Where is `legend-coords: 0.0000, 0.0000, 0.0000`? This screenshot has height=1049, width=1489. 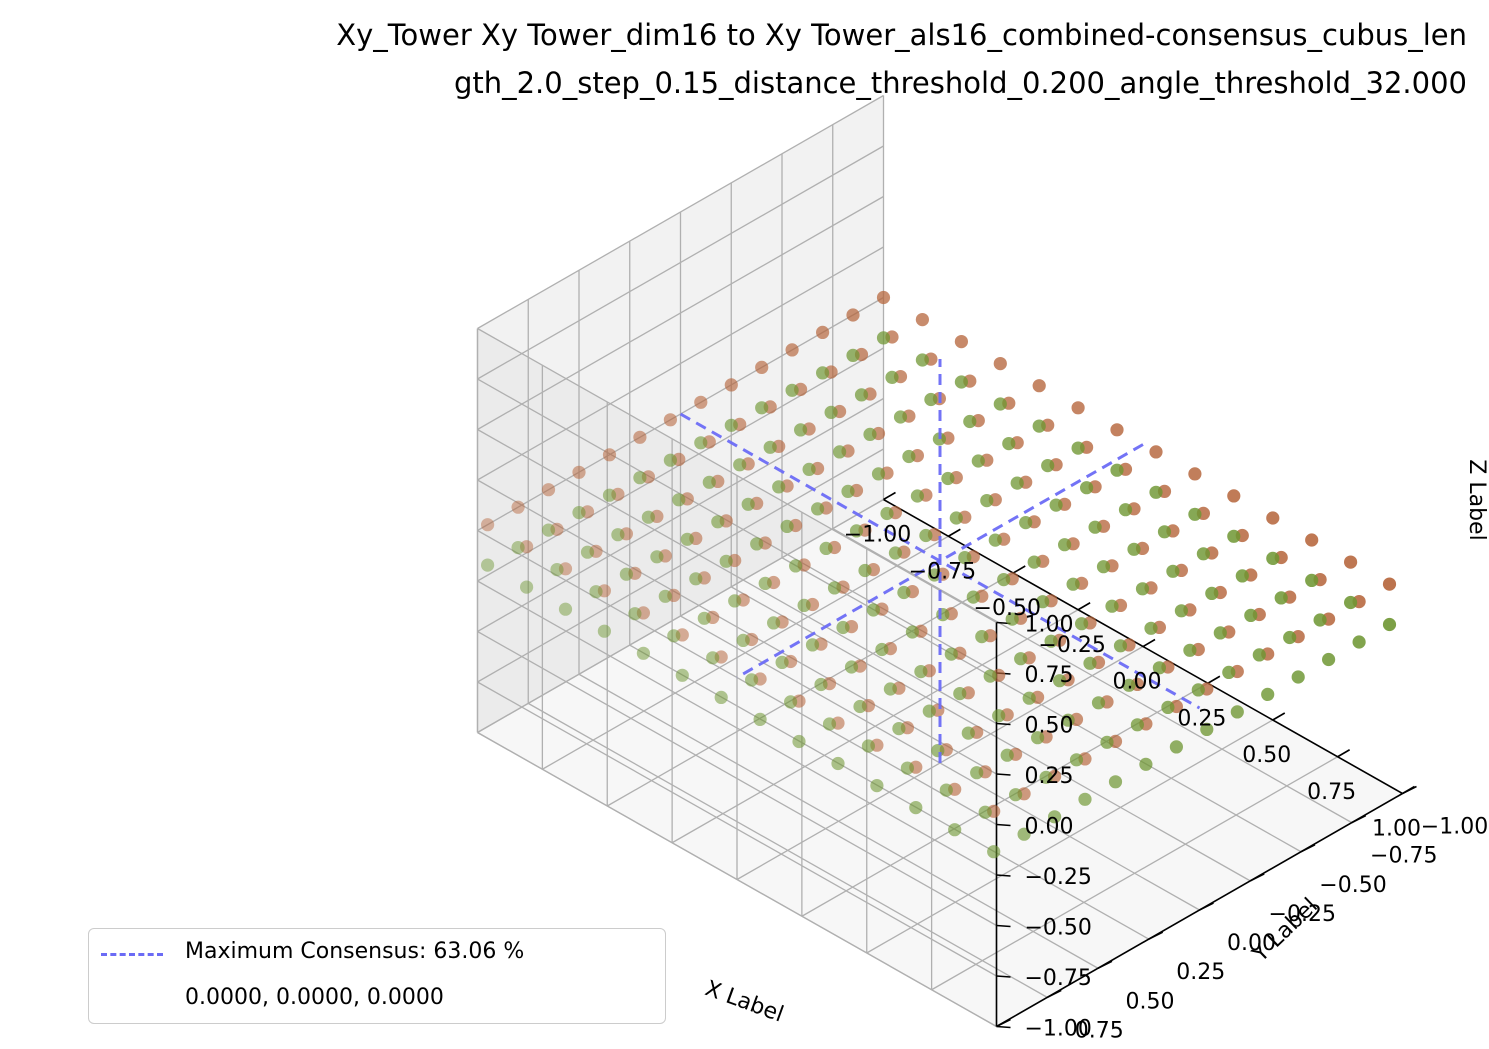 legend-coords: 0.0000, 0.0000, 0.0000 is located at coordinates (314, 997).